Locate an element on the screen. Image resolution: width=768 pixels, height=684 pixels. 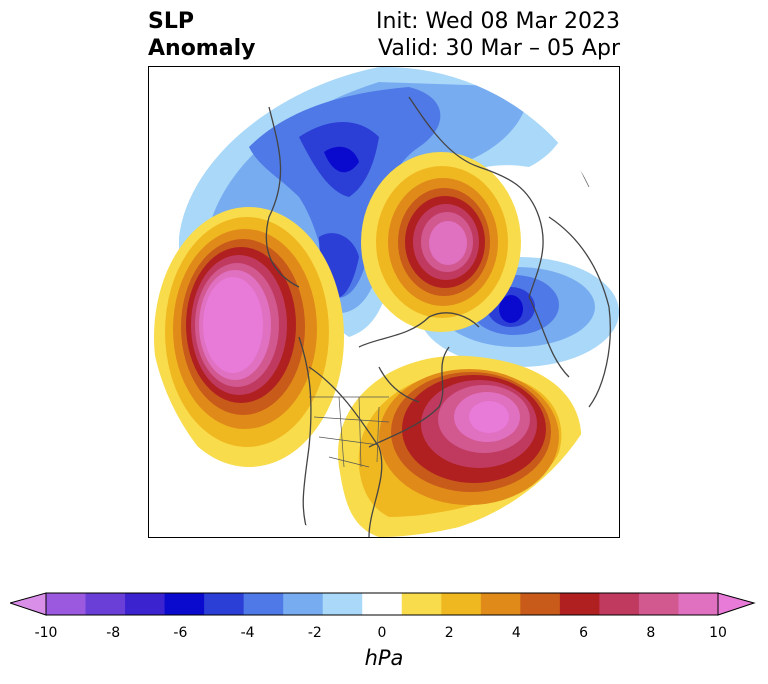
variable-name: SLP is located at coordinates (171, 21).